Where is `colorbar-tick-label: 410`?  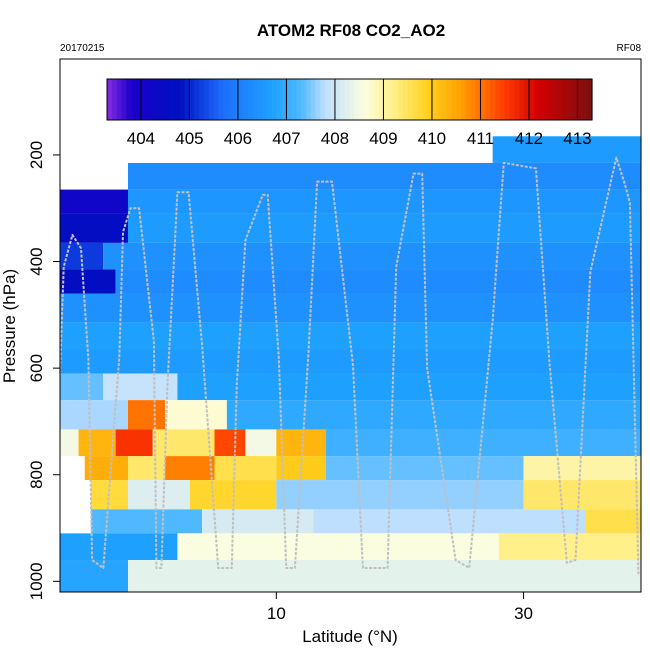 colorbar-tick-label: 410 is located at coordinates (432, 138).